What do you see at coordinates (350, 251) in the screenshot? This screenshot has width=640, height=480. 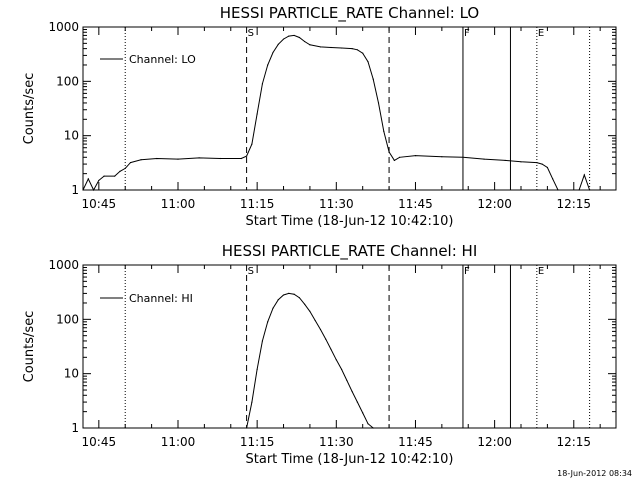 I see `chart-title: HESSI PARTICLE_RATE Channel: HI` at bounding box center [350, 251].